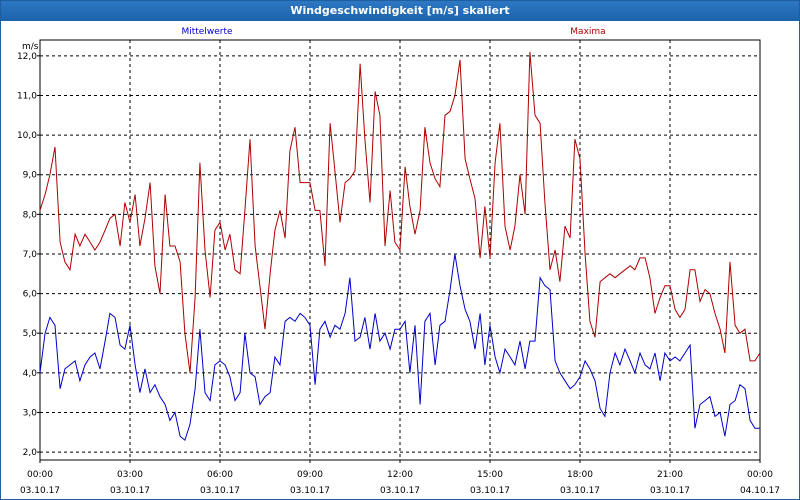  What do you see at coordinates (30, 295) in the screenshot?
I see `y-tick-label: 6,0` at bounding box center [30, 295].